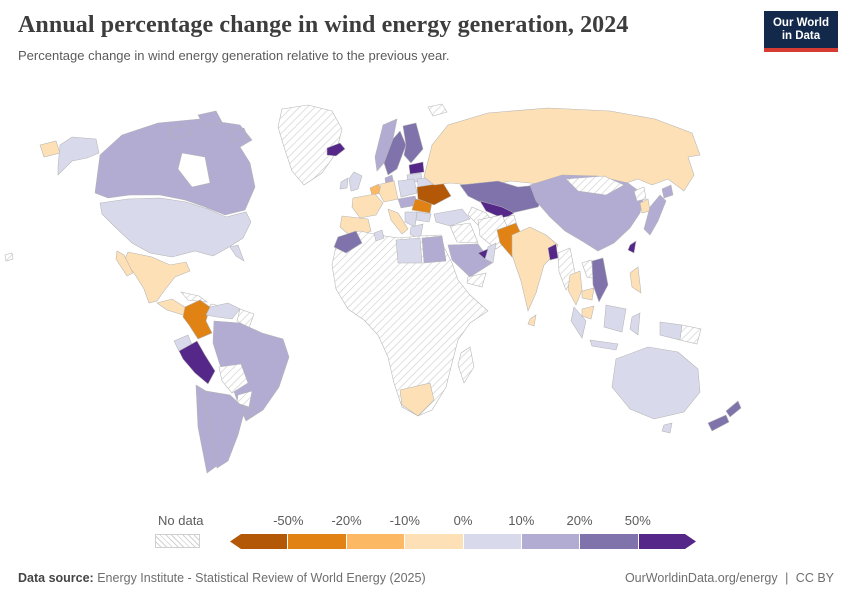  I want to click on country-mexico, so click(157, 277).